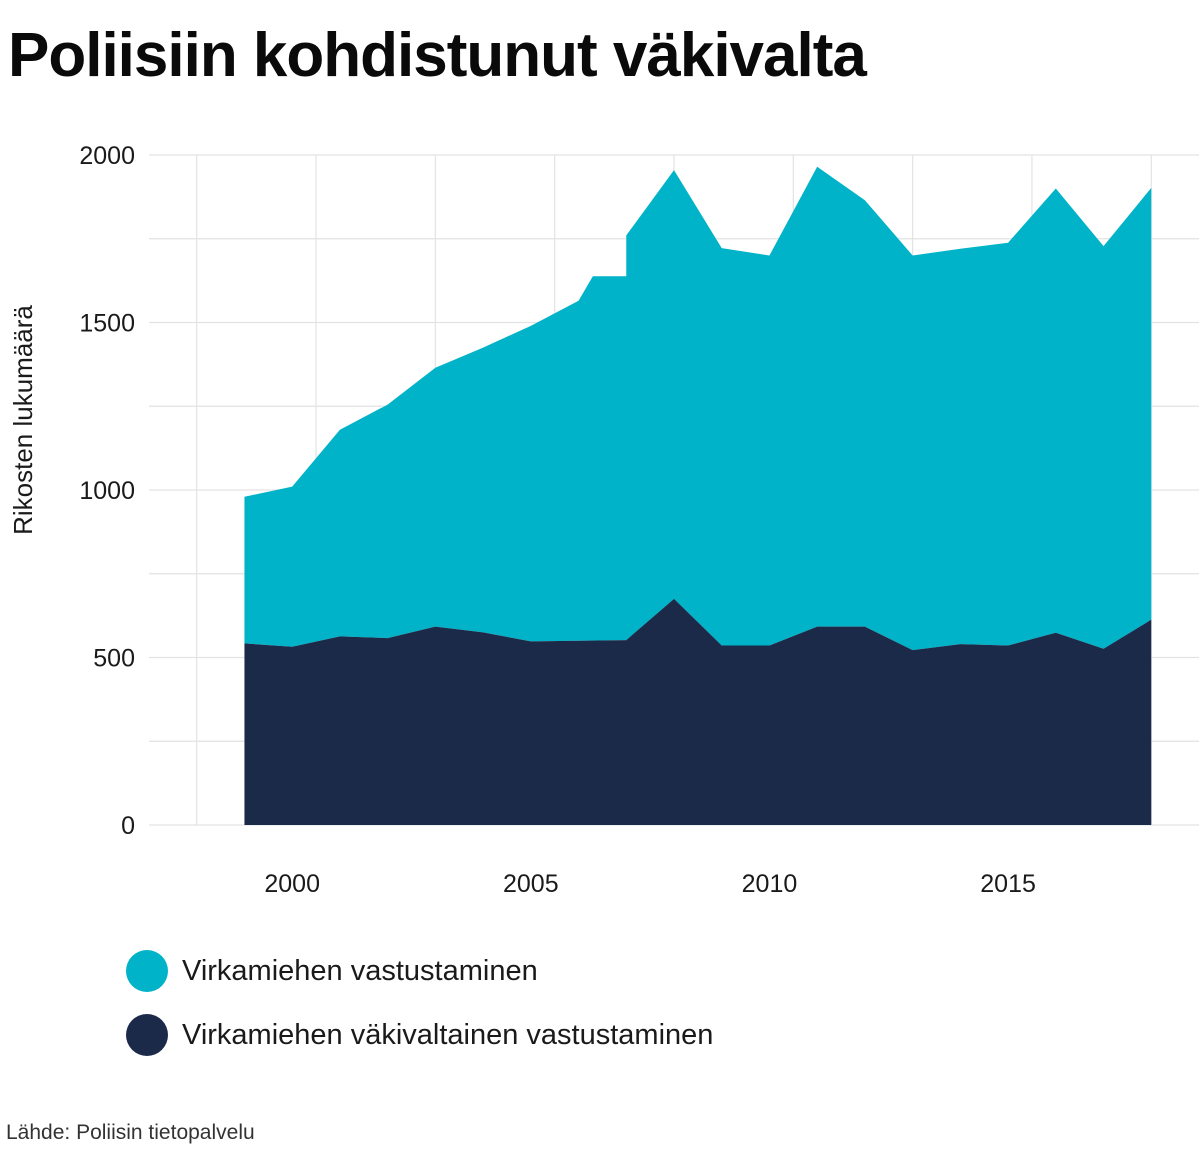 The width and height of the screenshot is (1199, 1169). Describe the element at coordinates (448, 1034) in the screenshot. I see `legend-label-vakivaltainen: Virkamiehen väkivaltainen vastustaminen` at that location.